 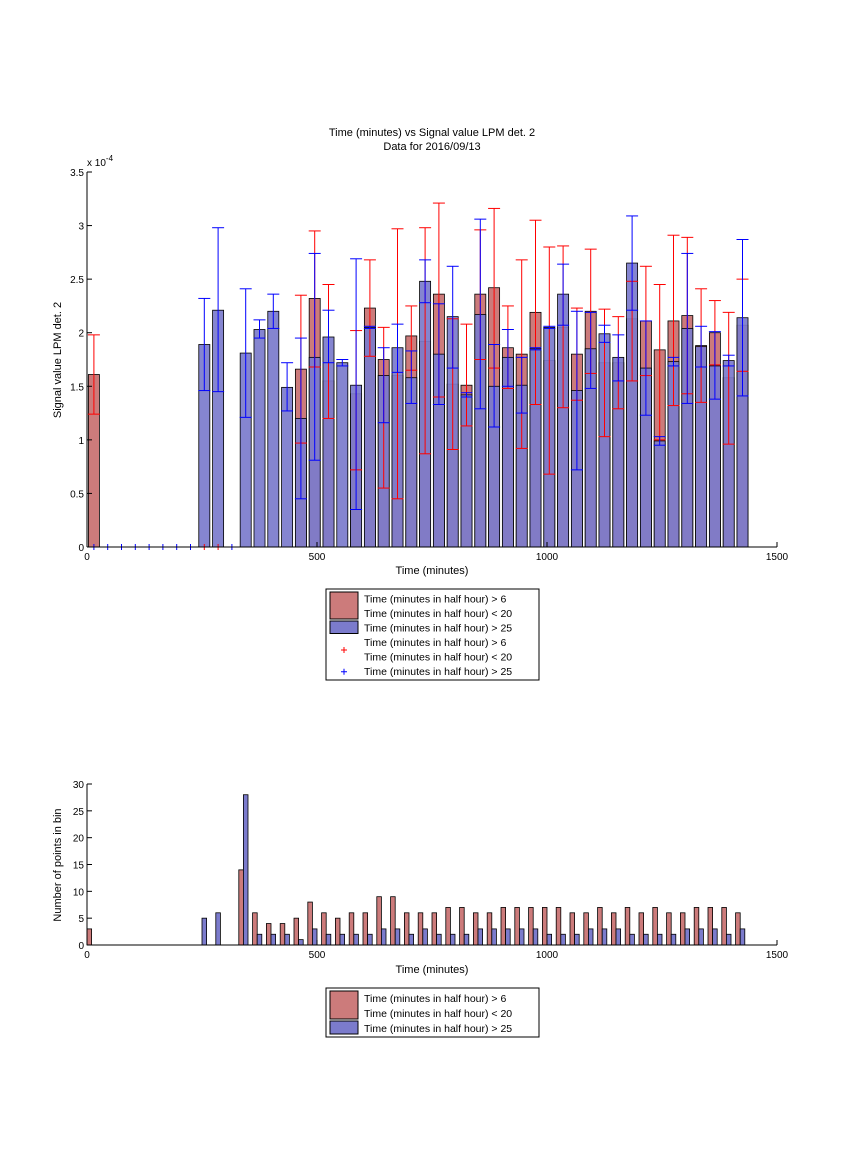 What do you see at coordinates (416, 870) in the screenshot?
I see `chart2-bars` at bounding box center [416, 870].